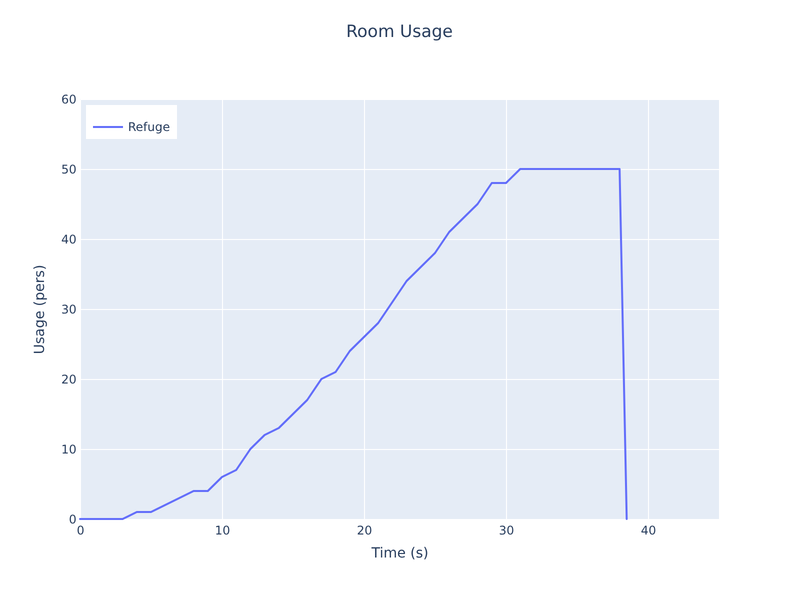  Describe the element at coordinates (648, 531) in the screenshot. I see `x-tick-label: 40` at that location.